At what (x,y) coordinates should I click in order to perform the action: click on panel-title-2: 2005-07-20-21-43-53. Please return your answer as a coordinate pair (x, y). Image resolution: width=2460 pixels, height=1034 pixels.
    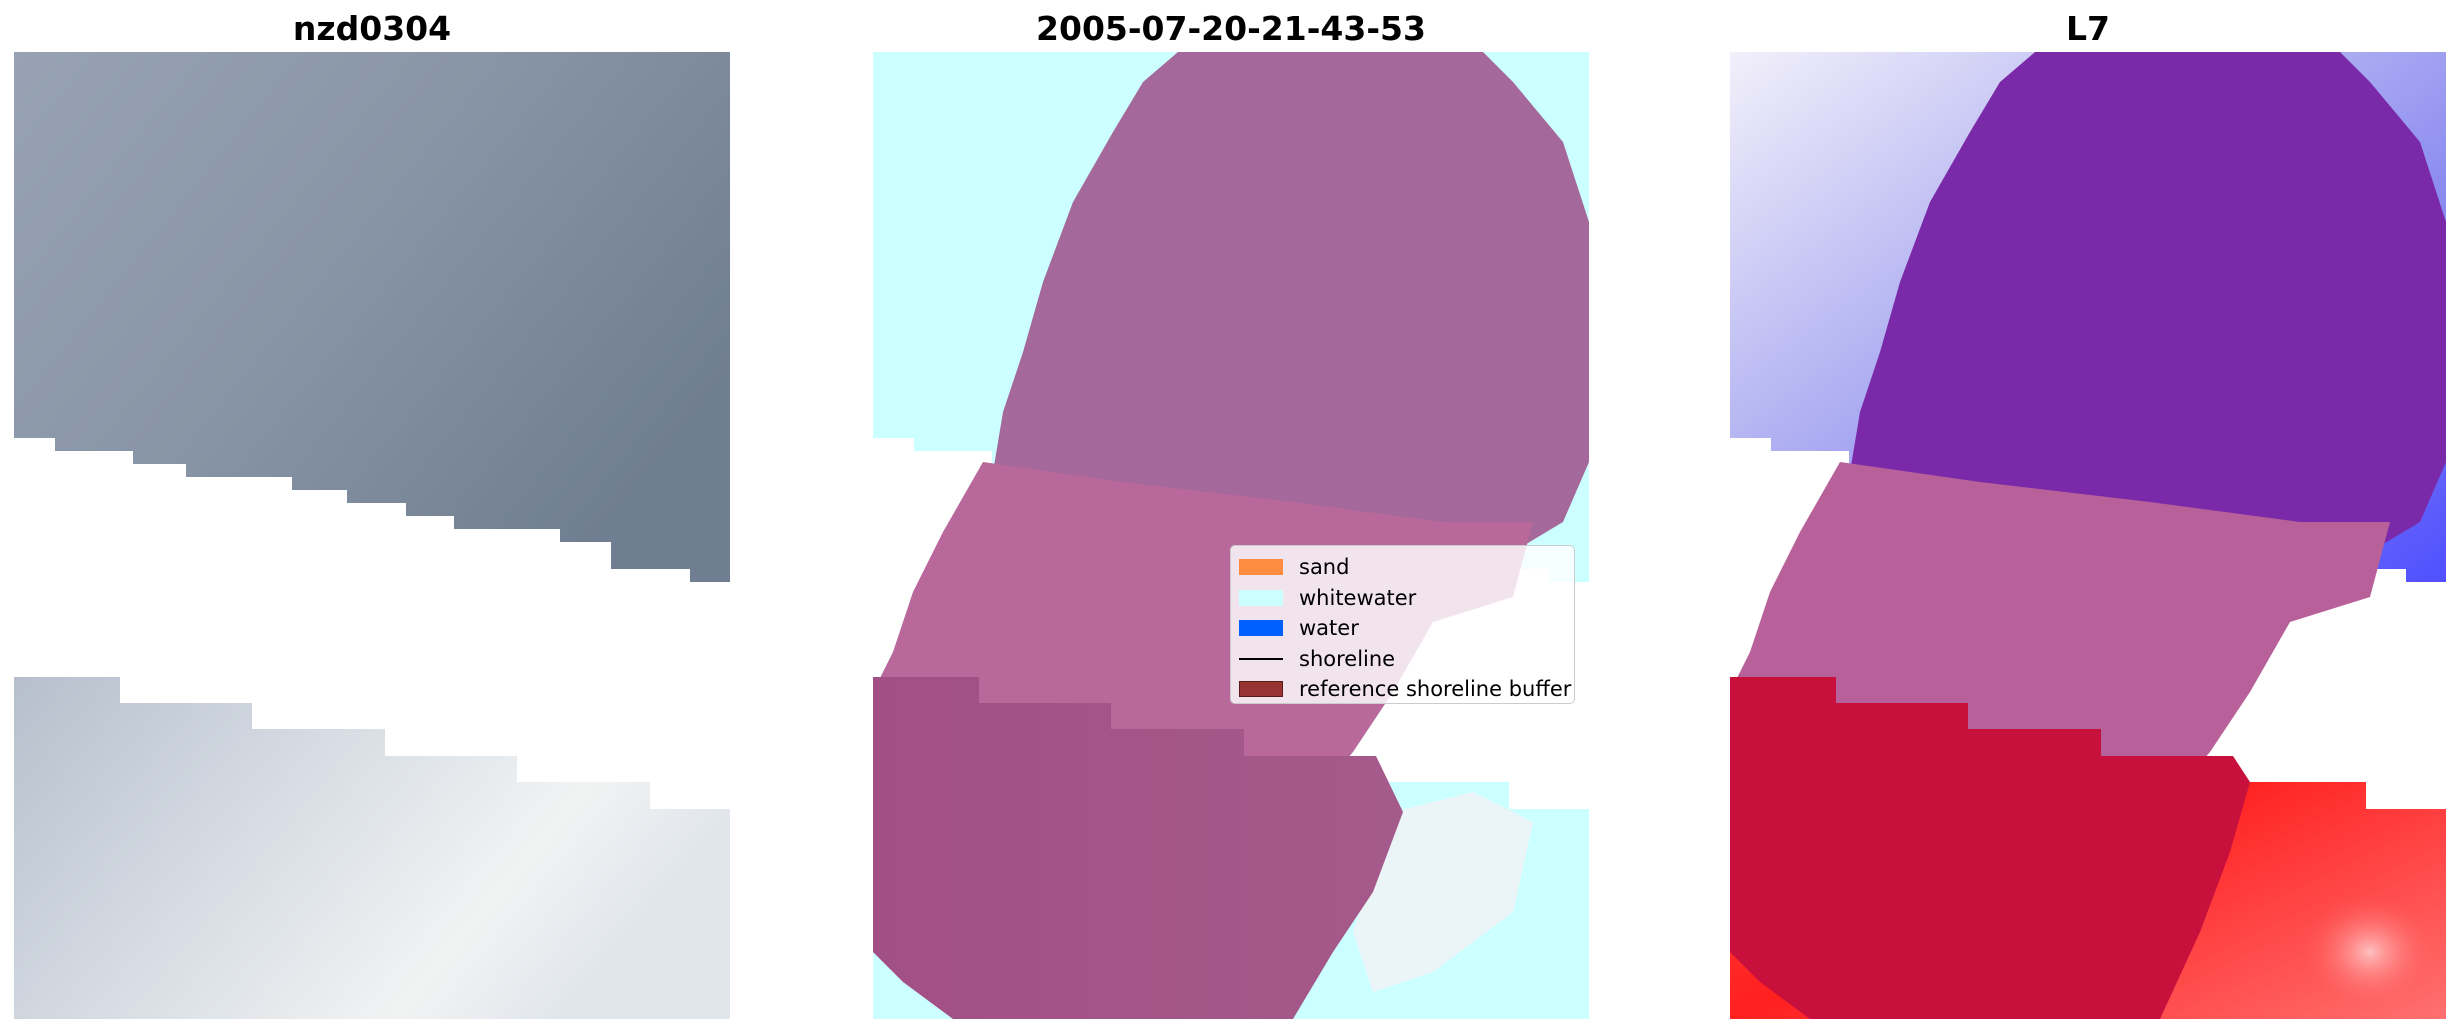
    Looking at the image, I should click on (1231, 28).